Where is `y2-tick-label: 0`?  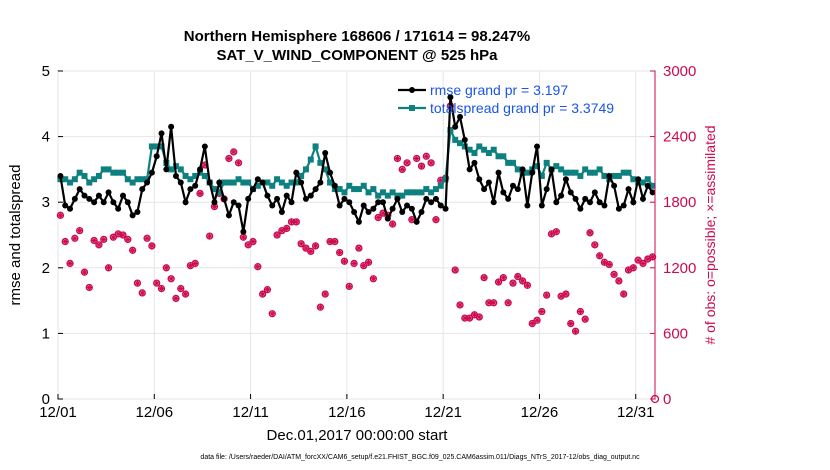
y2-tick-label: 0 is located at coordinates (667, 399).